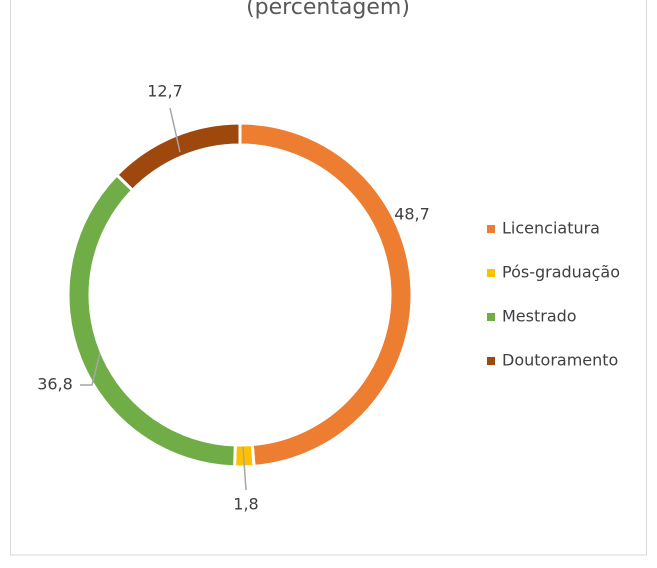  I want to click on legend-label: Mestrado, so click(539, 316).